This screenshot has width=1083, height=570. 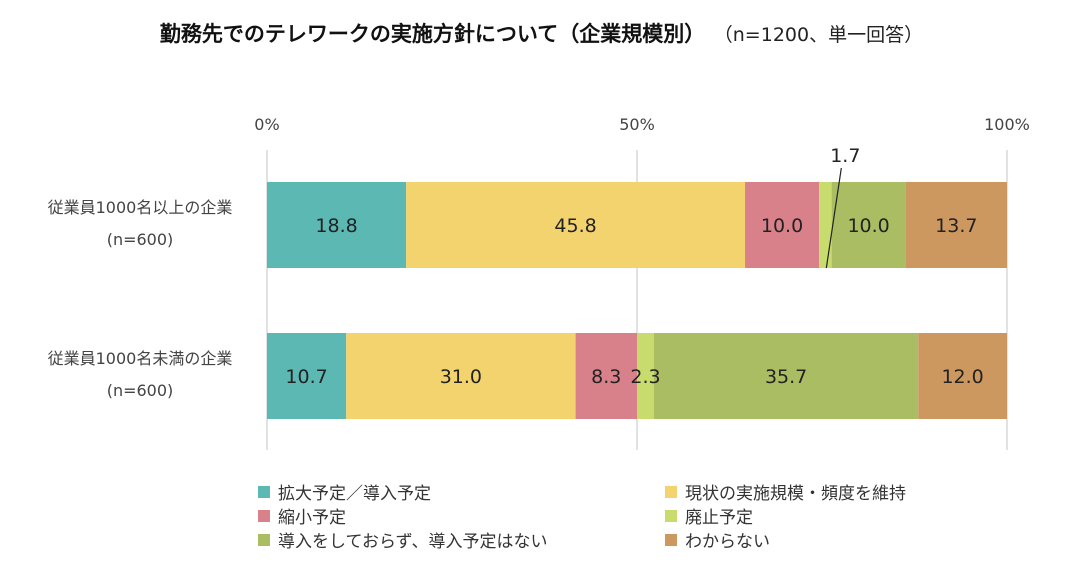 I want to click on data-label: 31.0, so click(x=461, y=377).